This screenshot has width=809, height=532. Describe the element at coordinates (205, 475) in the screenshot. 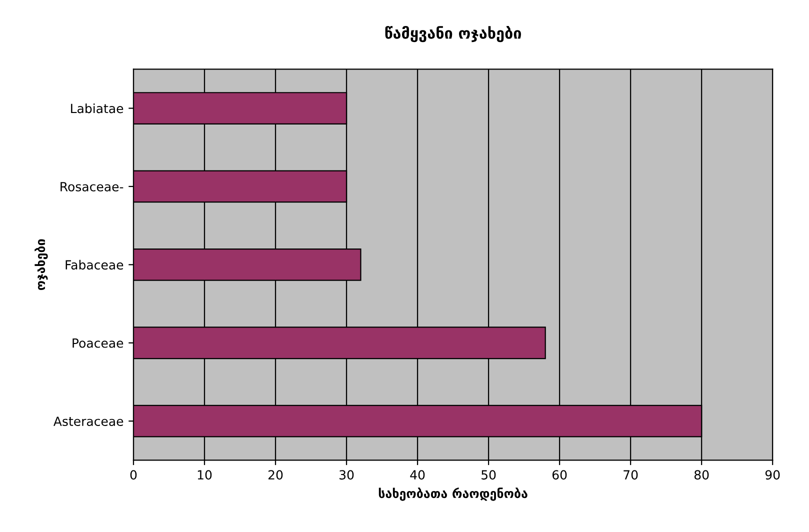

I see `x-tick-label: 10` at that location.